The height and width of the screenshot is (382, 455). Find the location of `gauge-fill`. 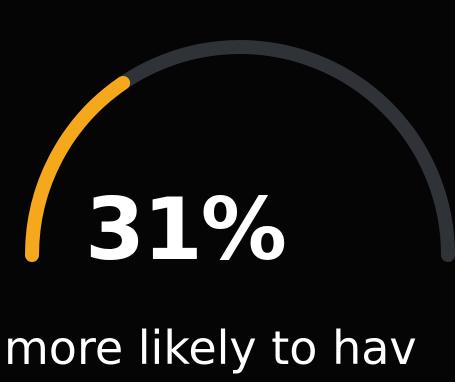

gauge-fill is located at coordinates (78, 168).